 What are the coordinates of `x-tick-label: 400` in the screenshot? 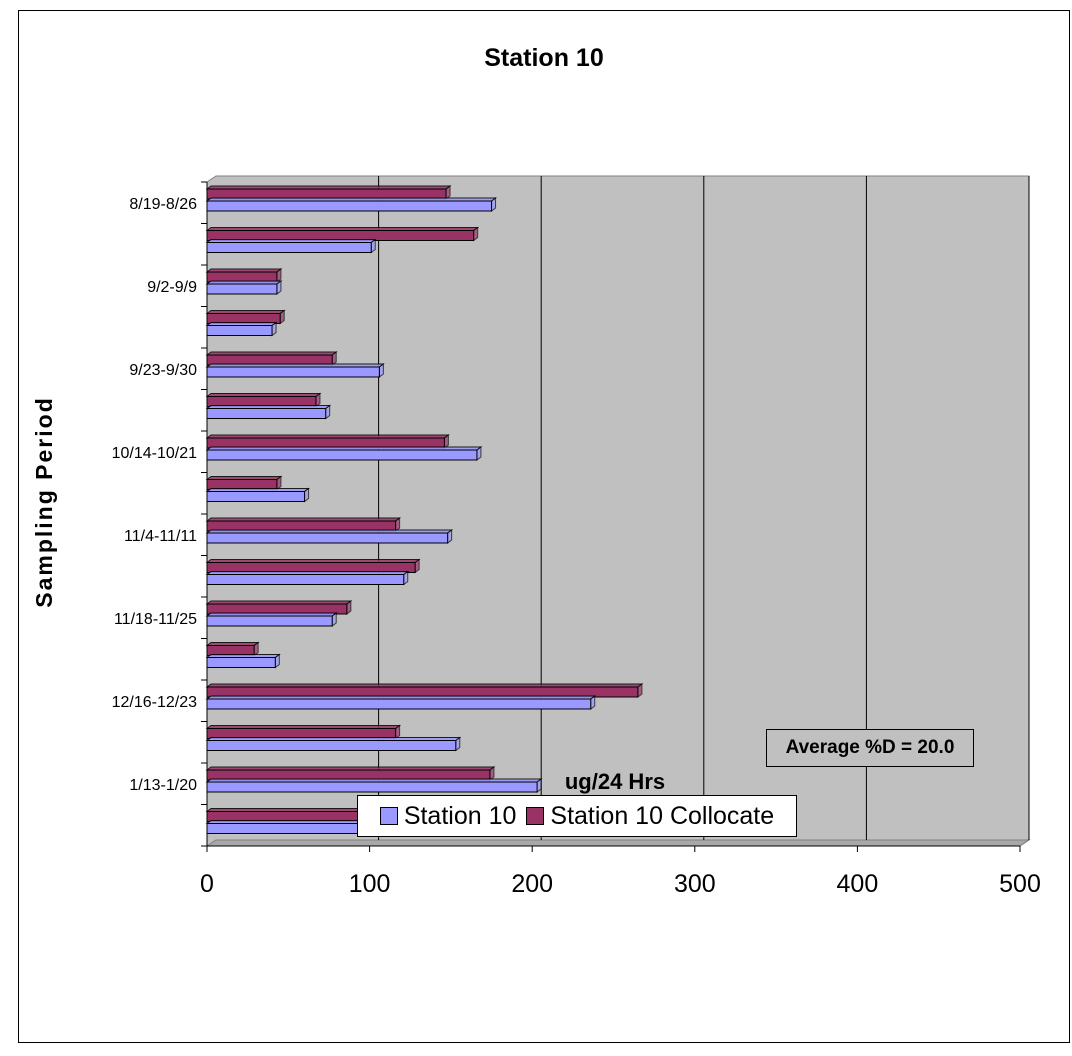 It's located at (858, 884).